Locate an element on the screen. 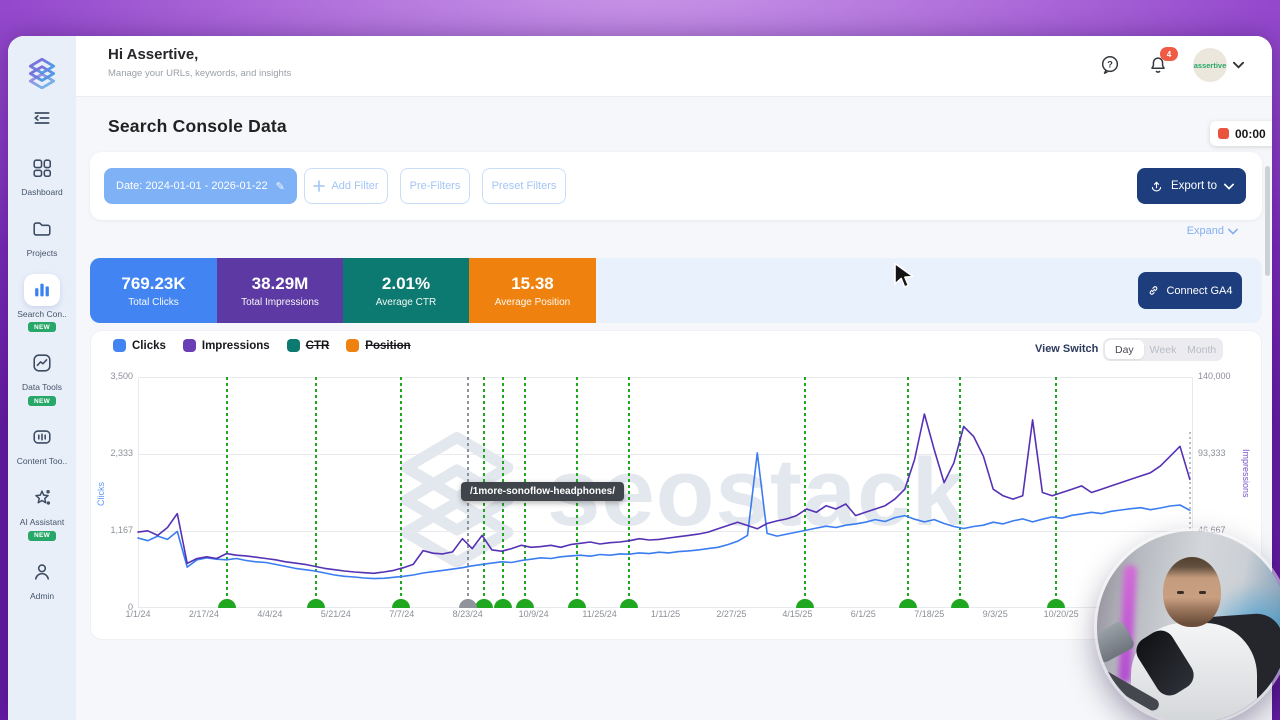 This screenshot has width=1280, height=720. legend-item-clicks: Clicks is located at coordinates (139, 345).